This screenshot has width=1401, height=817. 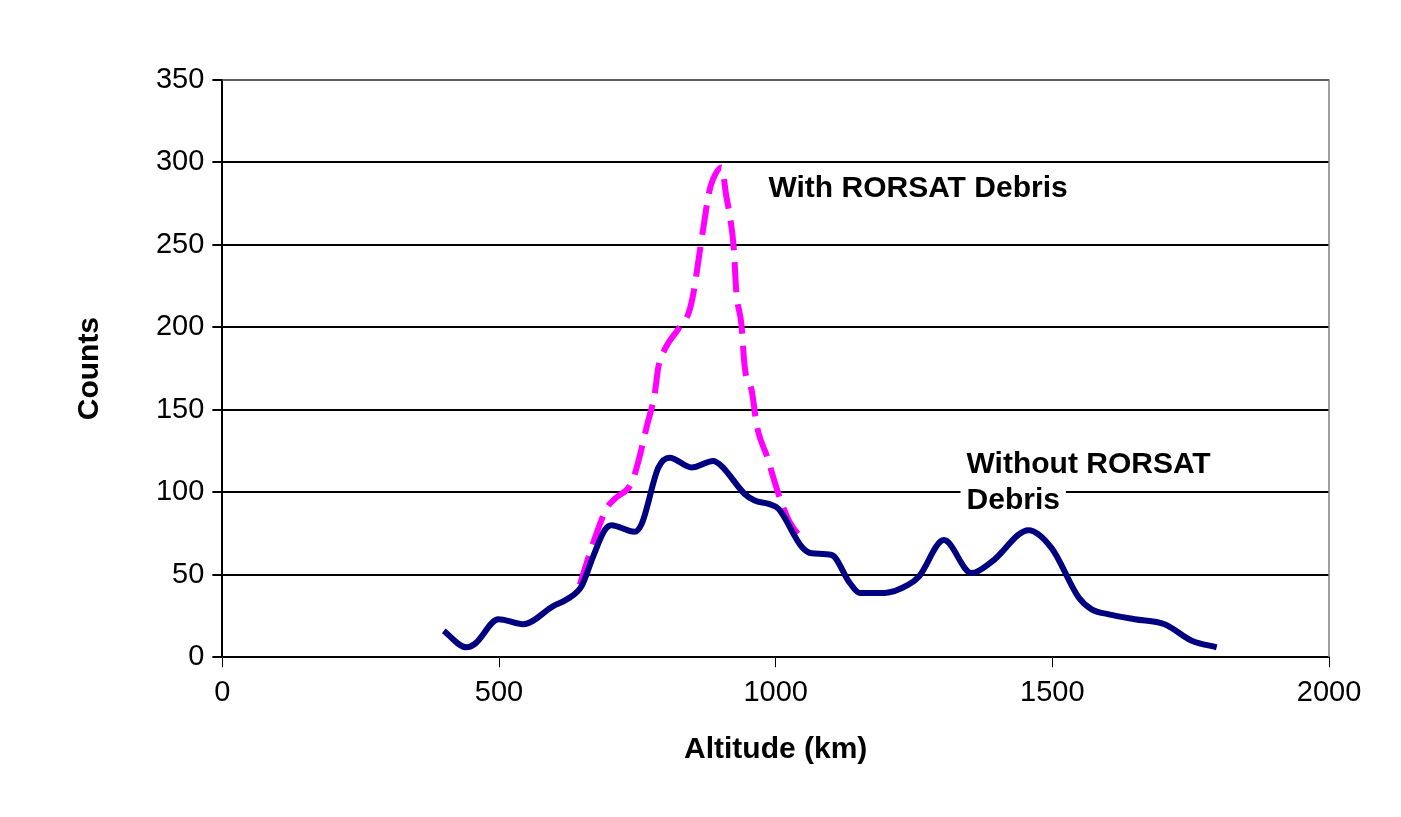 What do you see at coordinates (1088, 481) in the screenshot?
I see `series-label: Without RORSAT Debris` at bounding box center [1088, 481].